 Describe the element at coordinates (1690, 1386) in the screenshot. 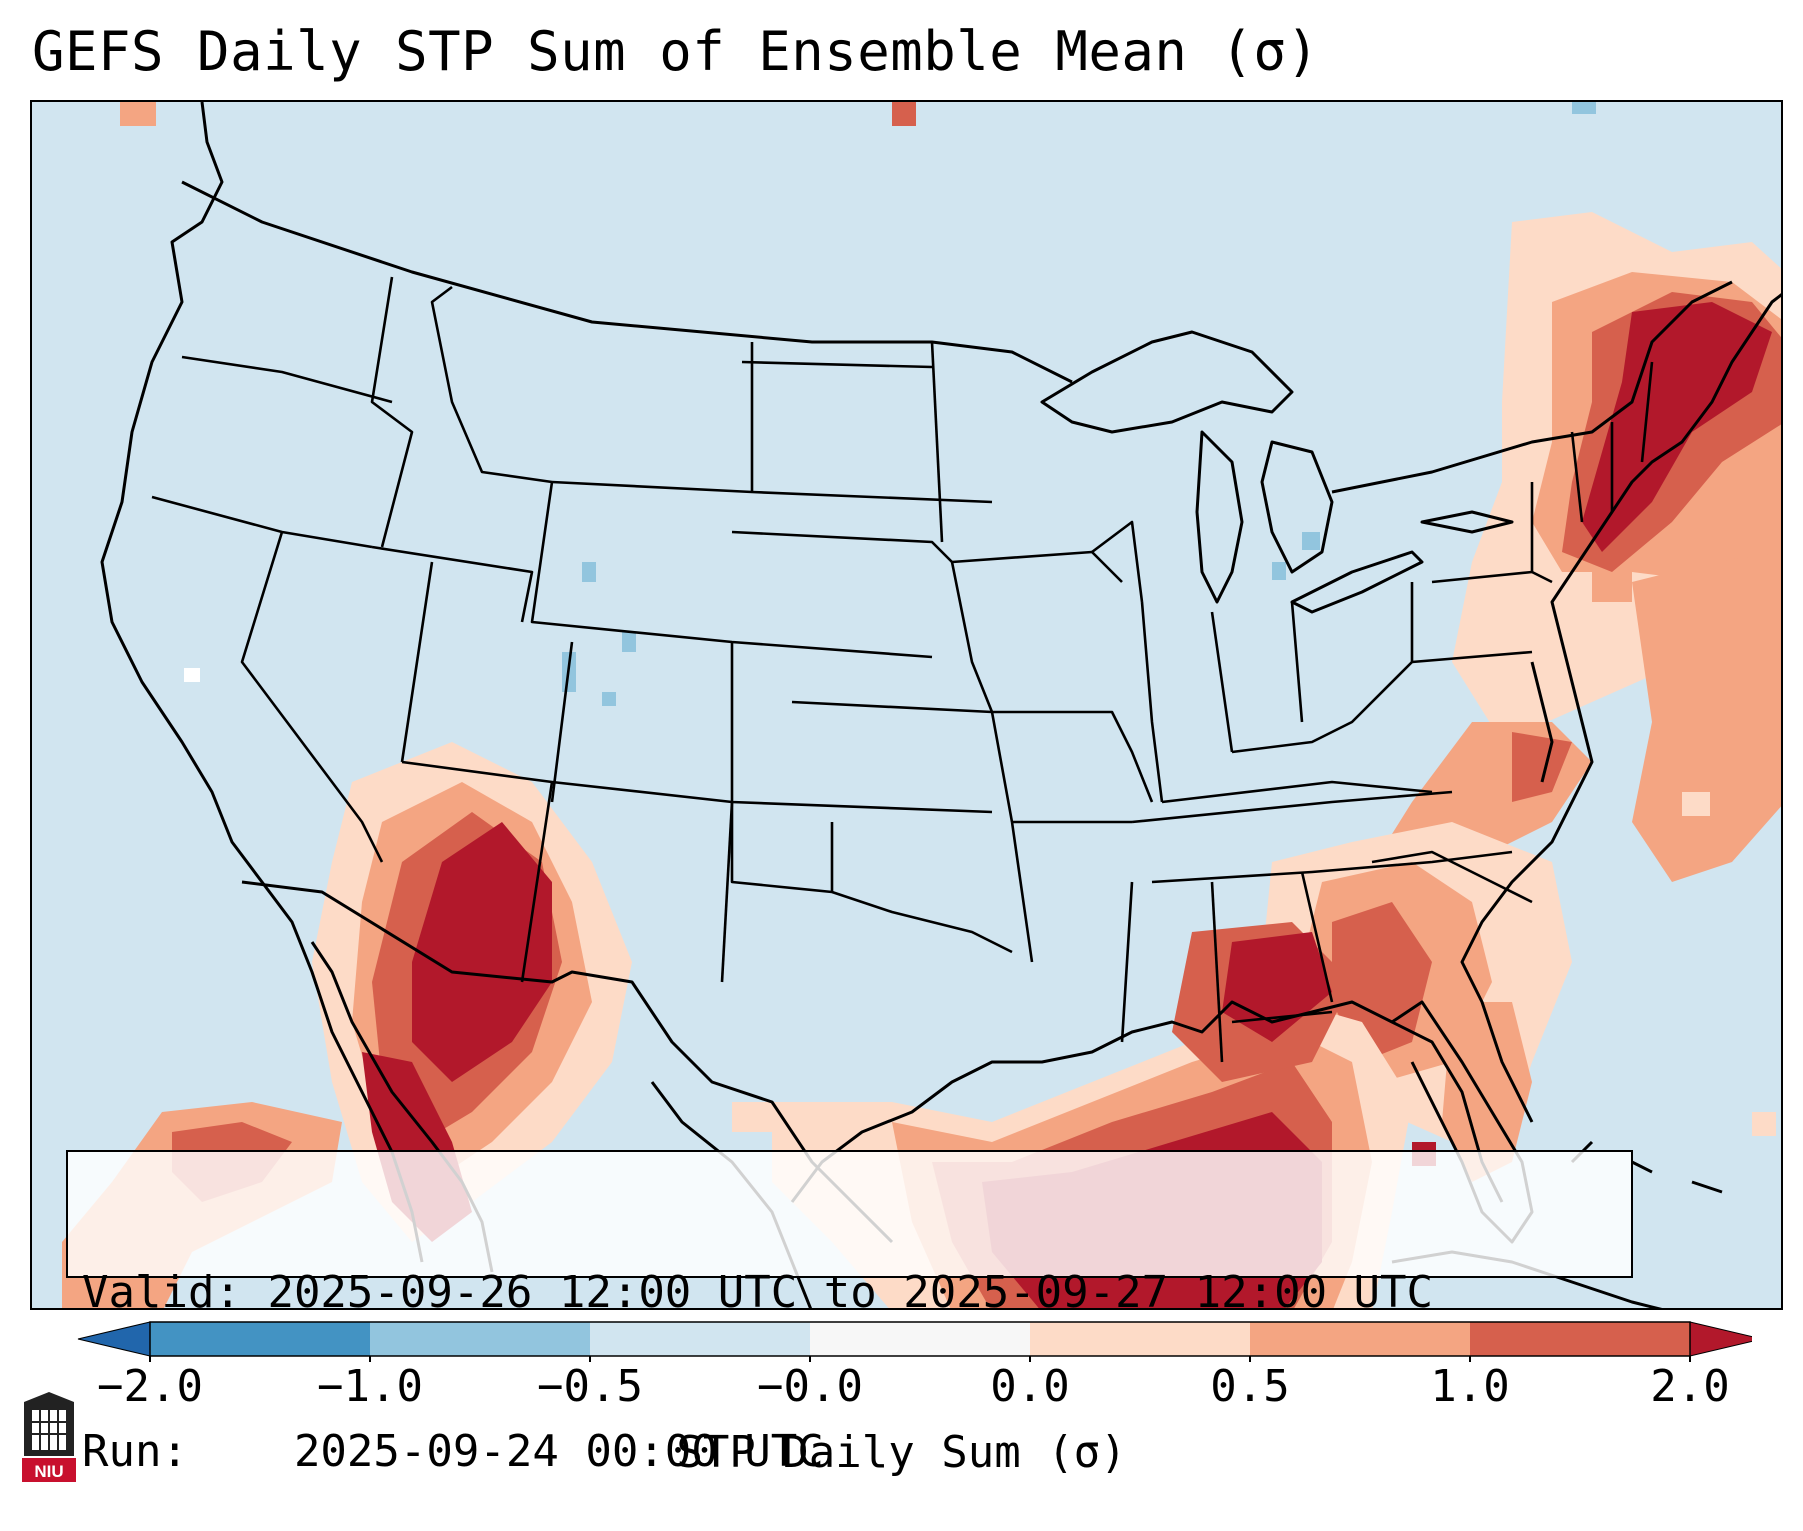

I see `colorbar-tick-label: 2.0` at that location.